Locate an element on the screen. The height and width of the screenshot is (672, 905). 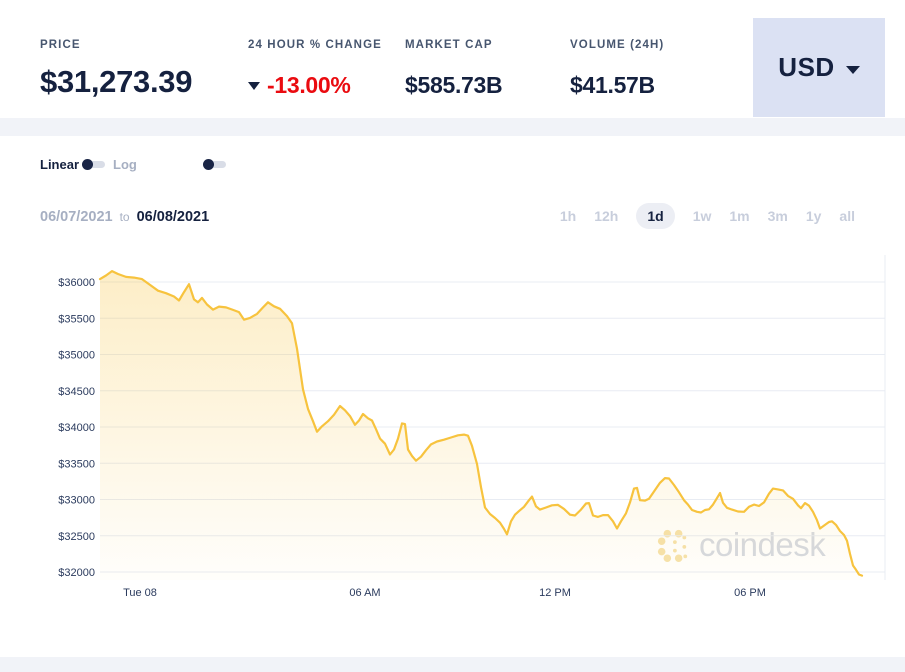
svg-text: Tue 08 is located at coordinates (140, 593).